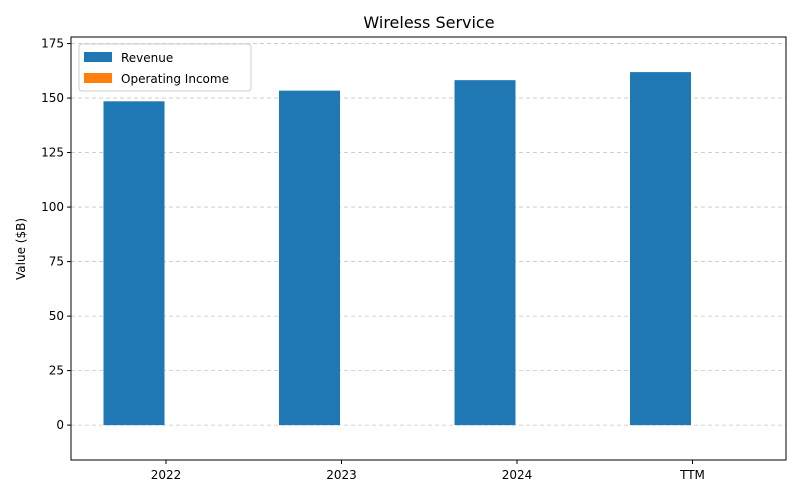 Image resolution: width=800 pixels, height=500 pixels. Describe the element at coordinates (52, 207) in the screenshot. I see `y-tick-label: 100` at that location.